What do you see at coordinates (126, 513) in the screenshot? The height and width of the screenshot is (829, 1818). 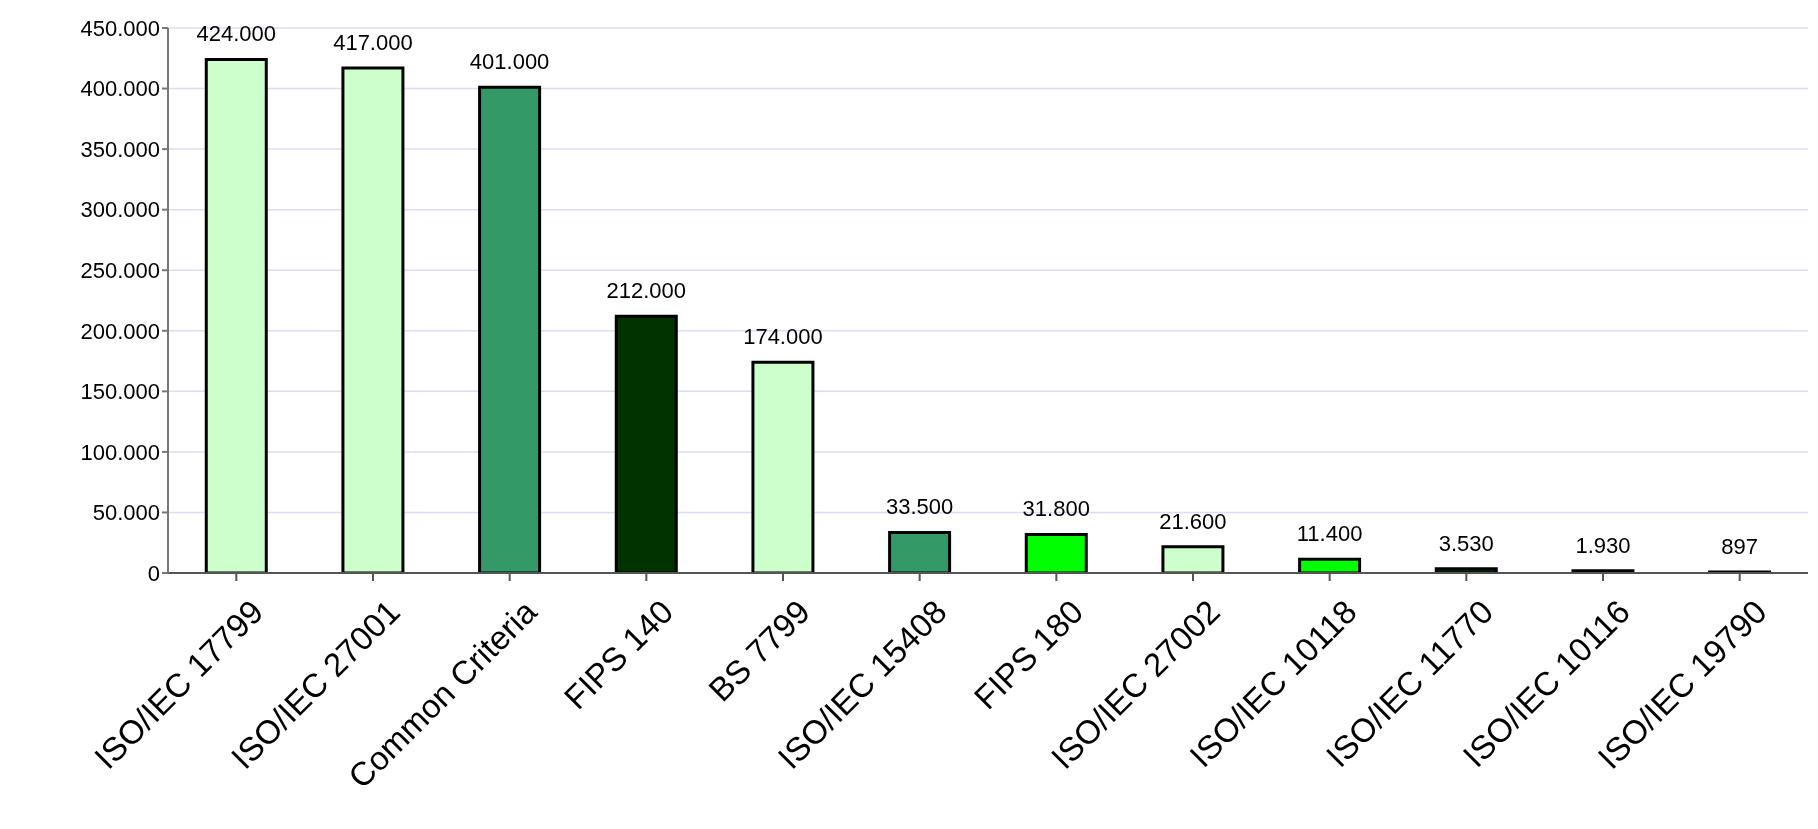 I see `y-tick-label: 50.000` at bounding box center [126, 513].